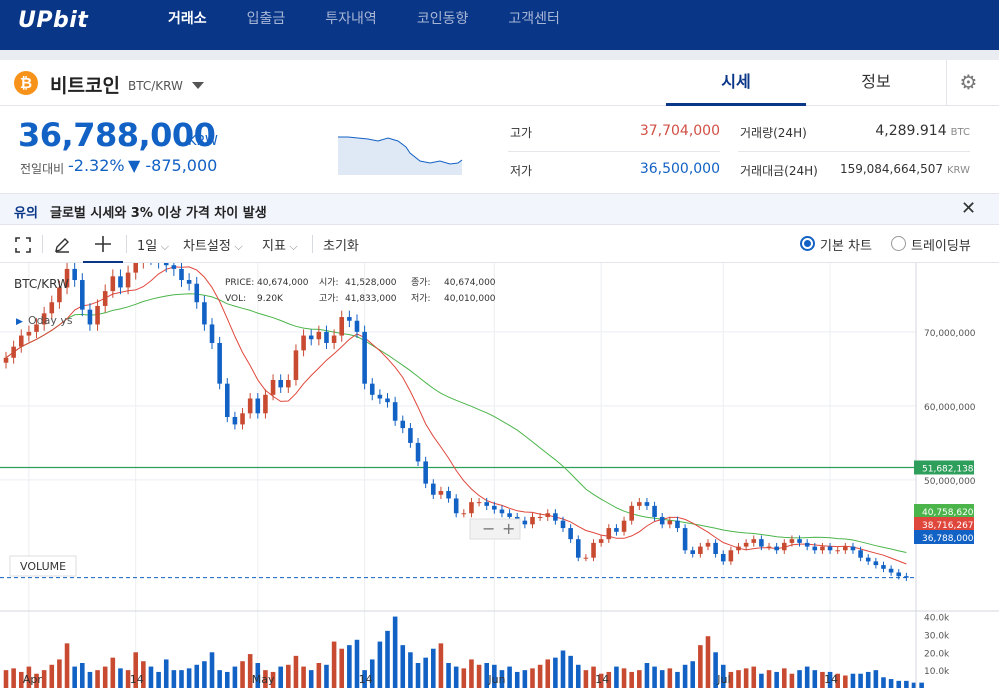  I want to click on nav-coin-trends: 코인동향, so click(442, 19).